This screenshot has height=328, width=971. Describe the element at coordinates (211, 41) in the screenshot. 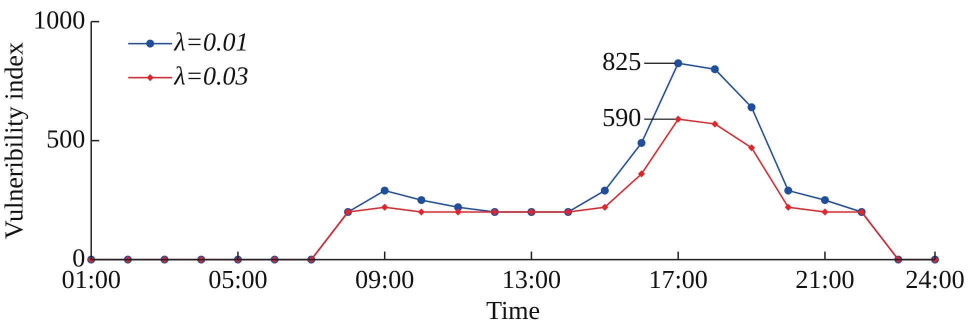

I see `legend-label: λ=0.01` at that location.